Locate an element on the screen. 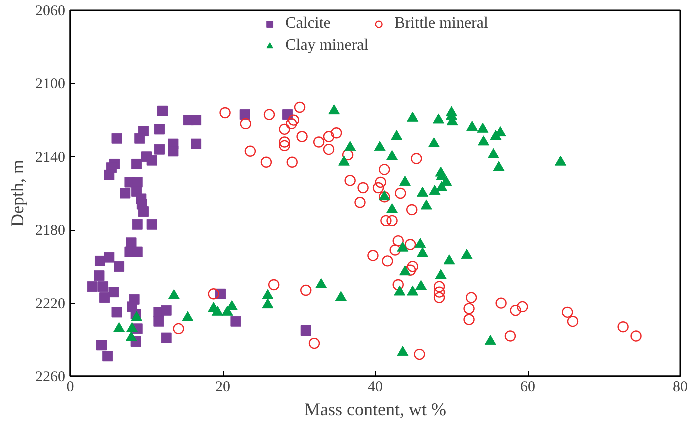 This screenshot has width=692, height=426. legend-label: Clay mineral is located at coordinates (327, 46).